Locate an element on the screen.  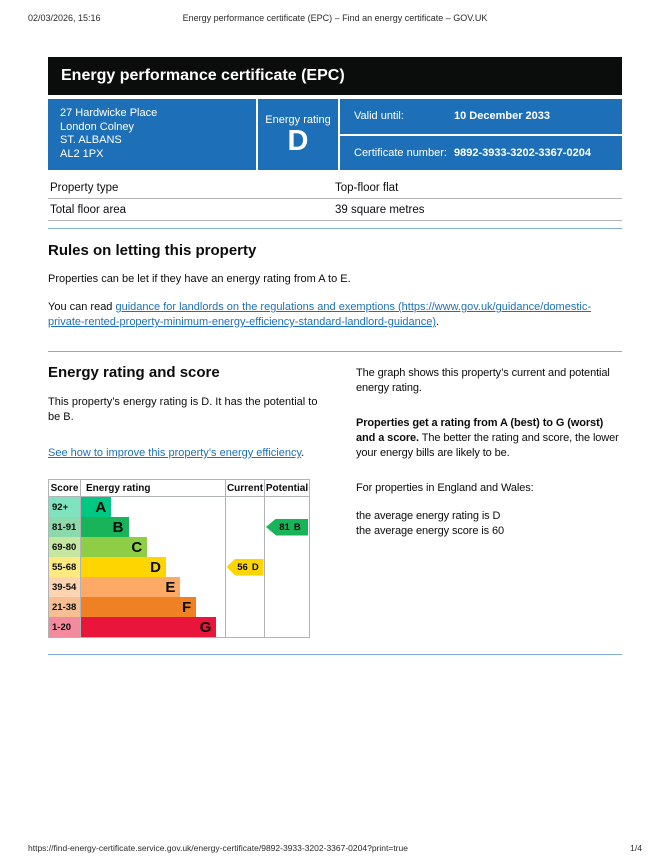
fact-value: 39 square metres is located at coordinates (380, 209).